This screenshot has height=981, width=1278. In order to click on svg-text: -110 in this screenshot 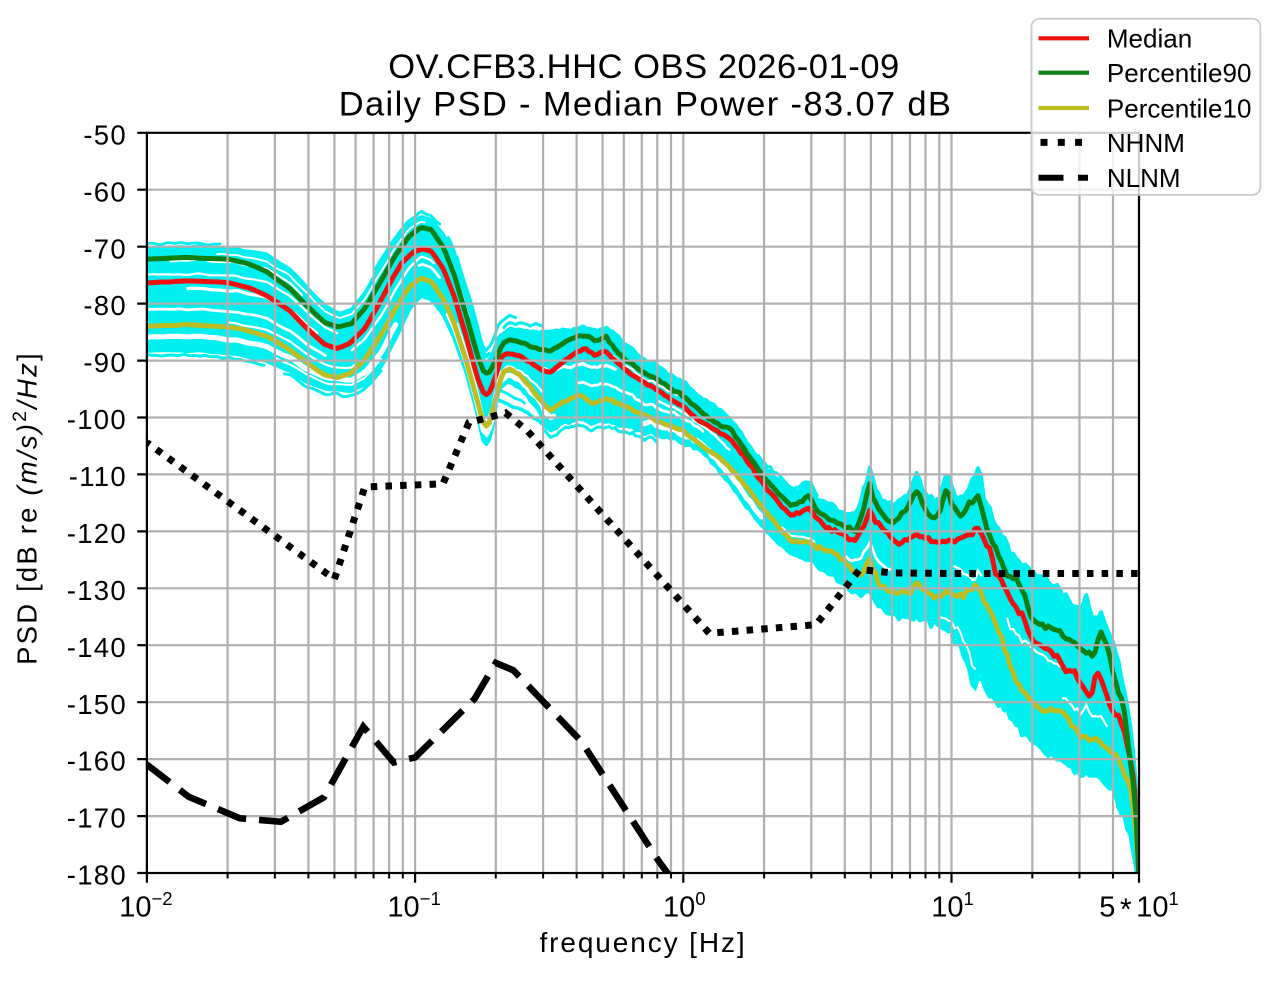, I will do `click(98, 476)`.